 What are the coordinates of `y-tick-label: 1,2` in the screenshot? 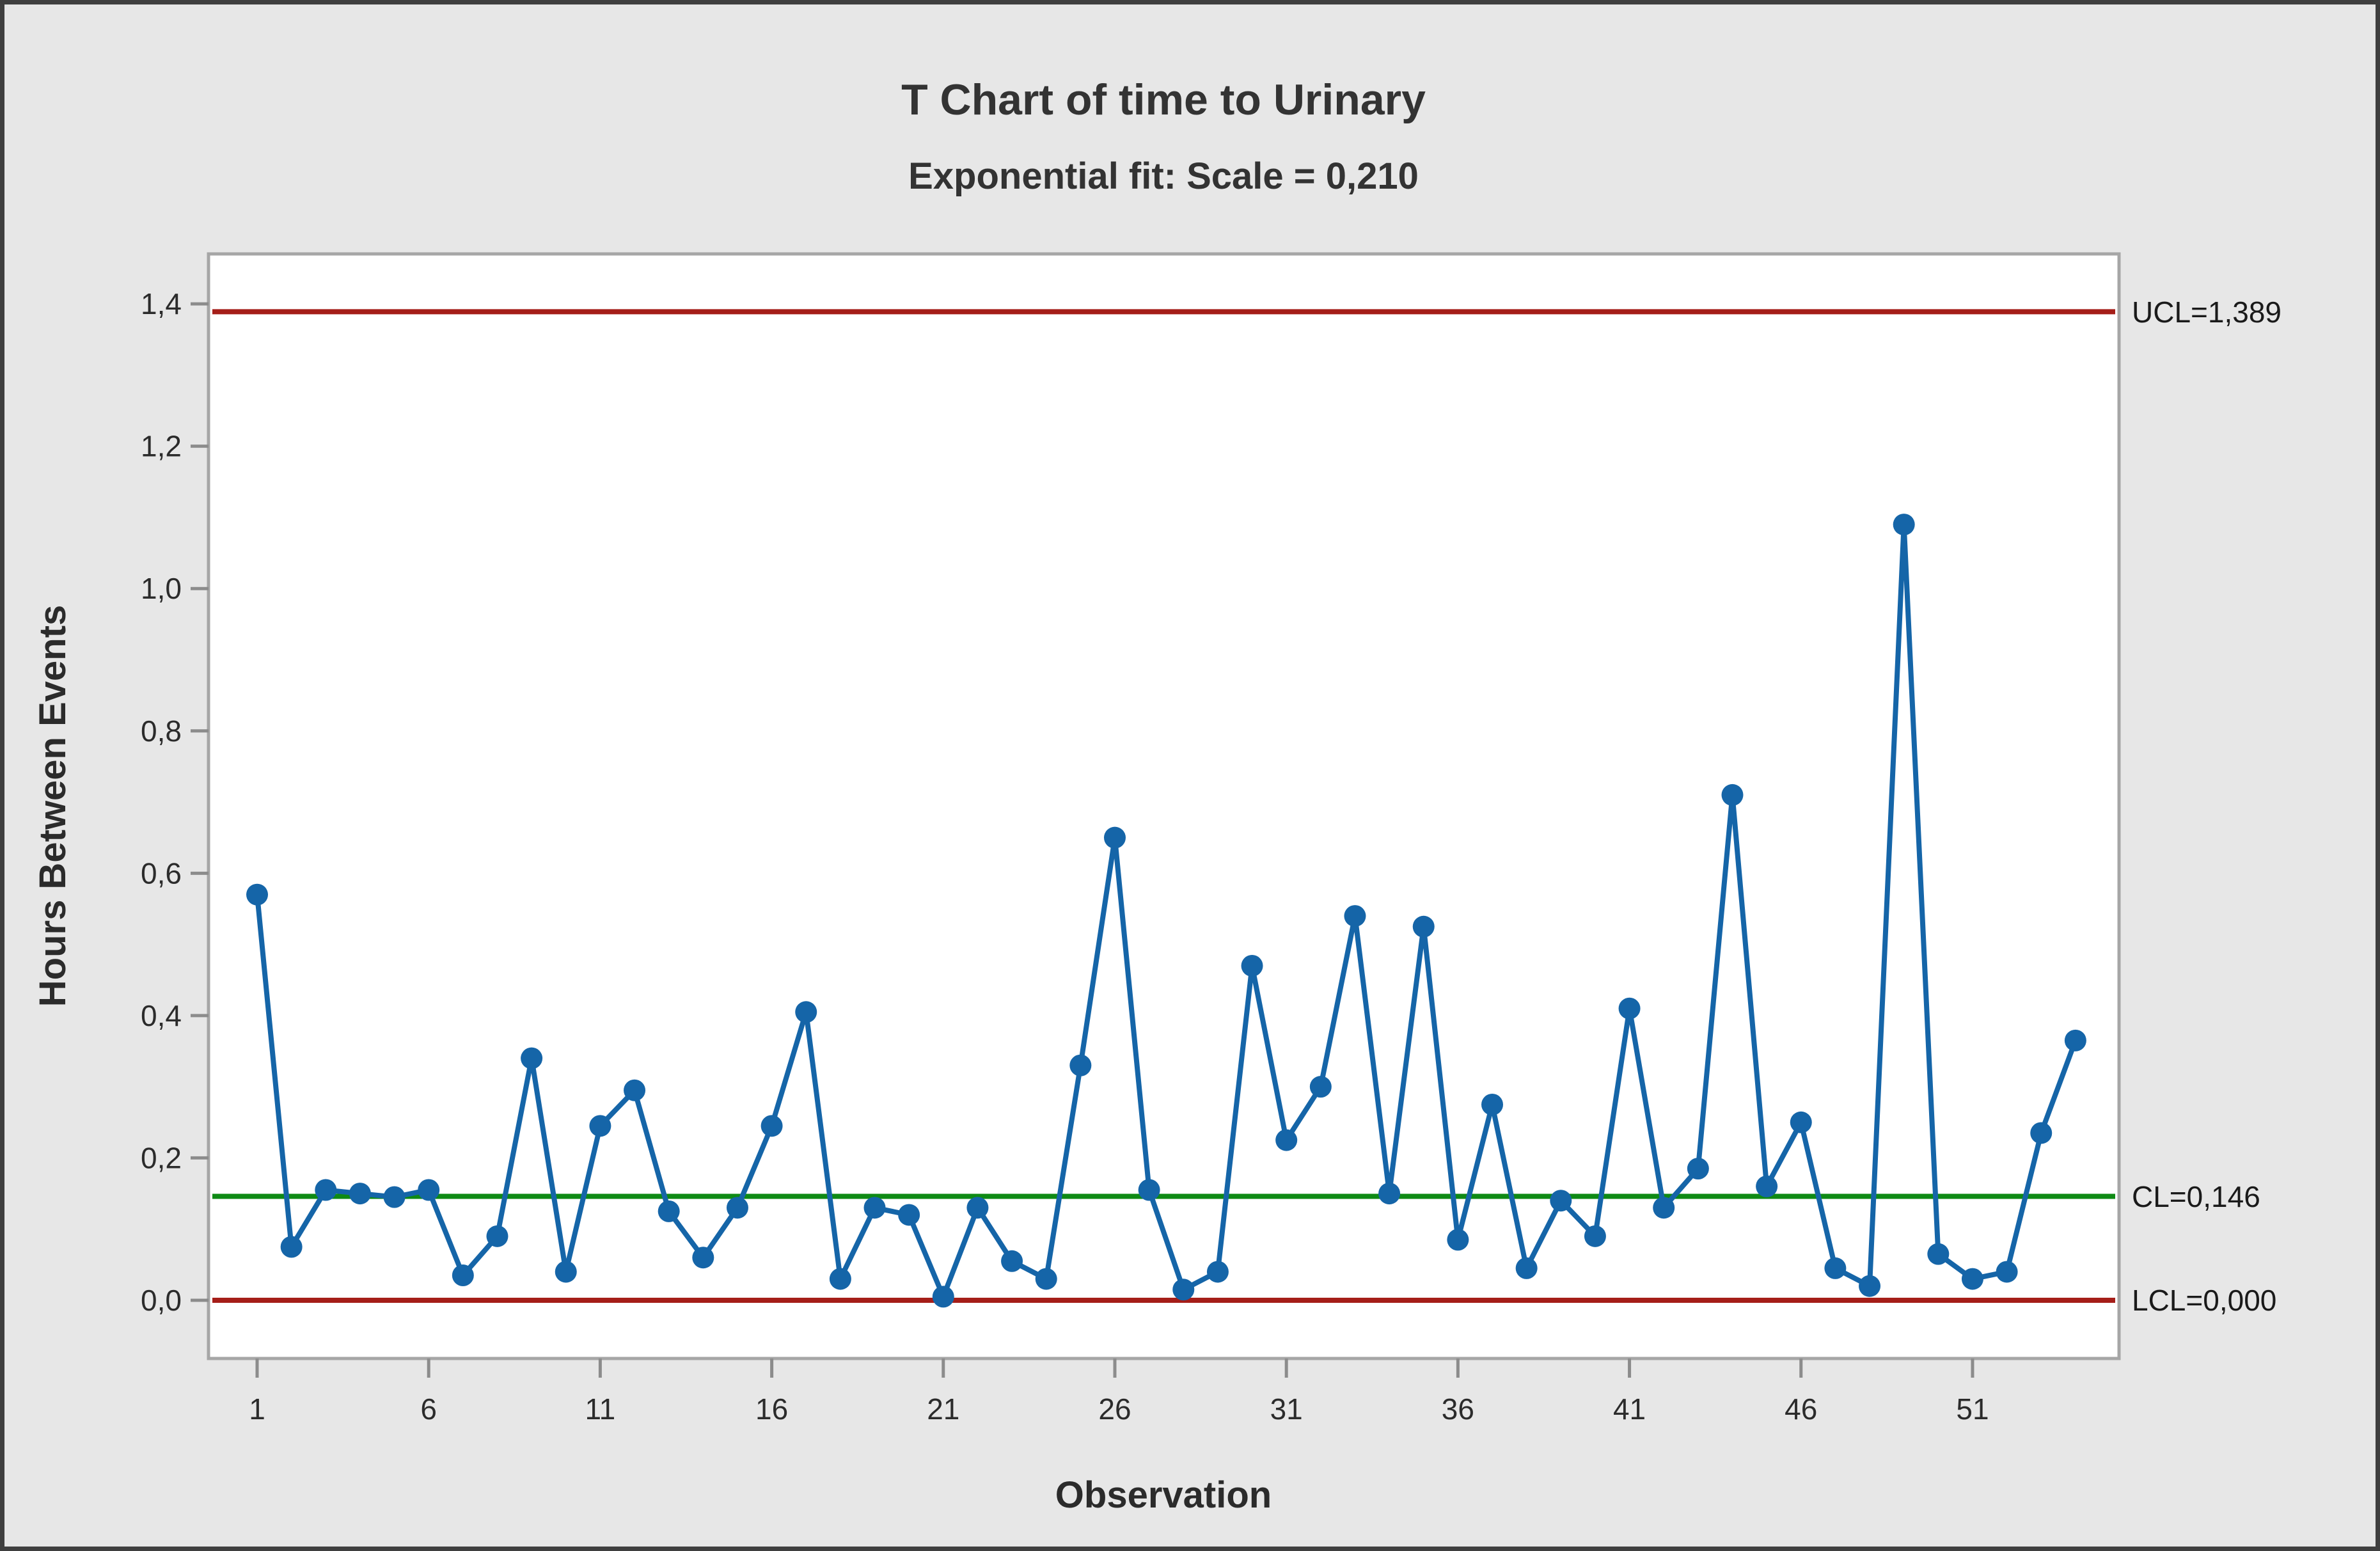 It's located at (161, 447).